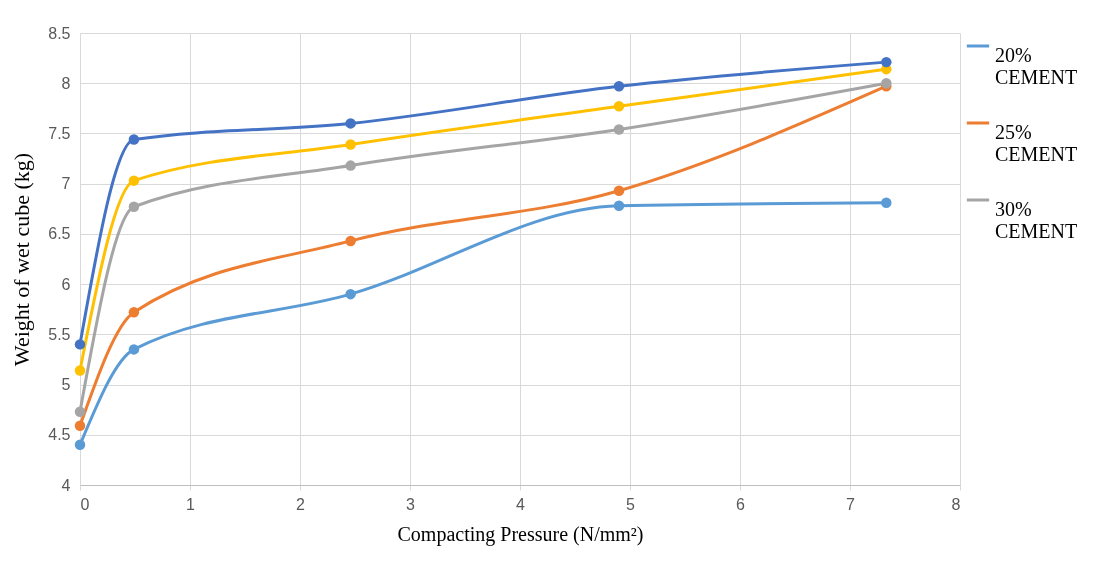 The width and height of the screenshot is (1099, 580). What do you see at coordinates (191, 504) in the screenshot?
I see `x-tick-label: 1` at bounding box center [191, 504].